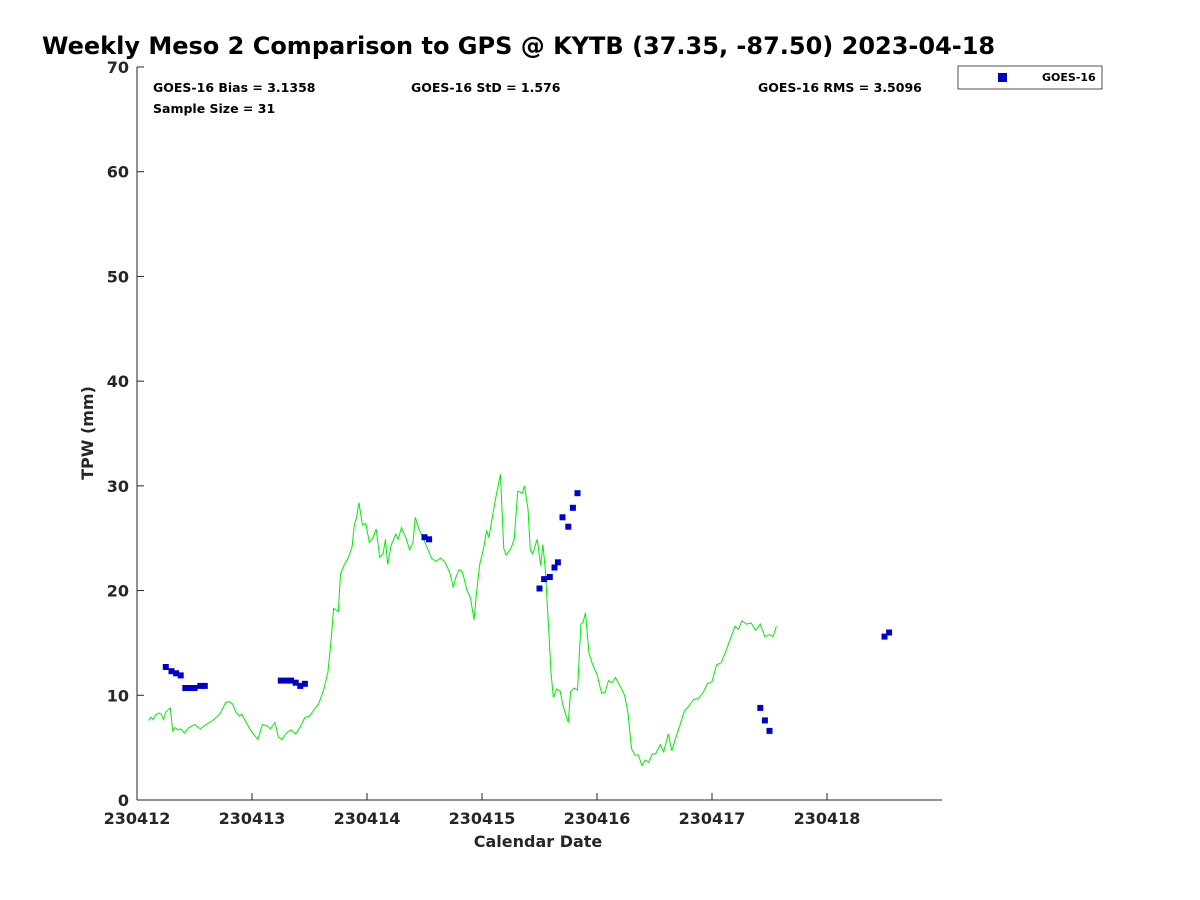 This screenshot has height=900, width=1200. What do you see at coordinates (712, 818) in the screenshot?
I see `x-tick-label: 230417` at bounding box center [712, 818].